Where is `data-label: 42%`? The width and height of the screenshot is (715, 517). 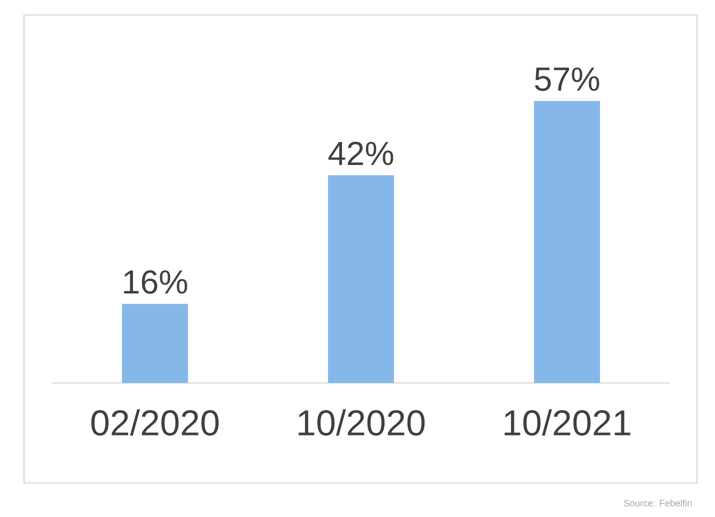 data-label: 42% is located at coordinates (361, 154).